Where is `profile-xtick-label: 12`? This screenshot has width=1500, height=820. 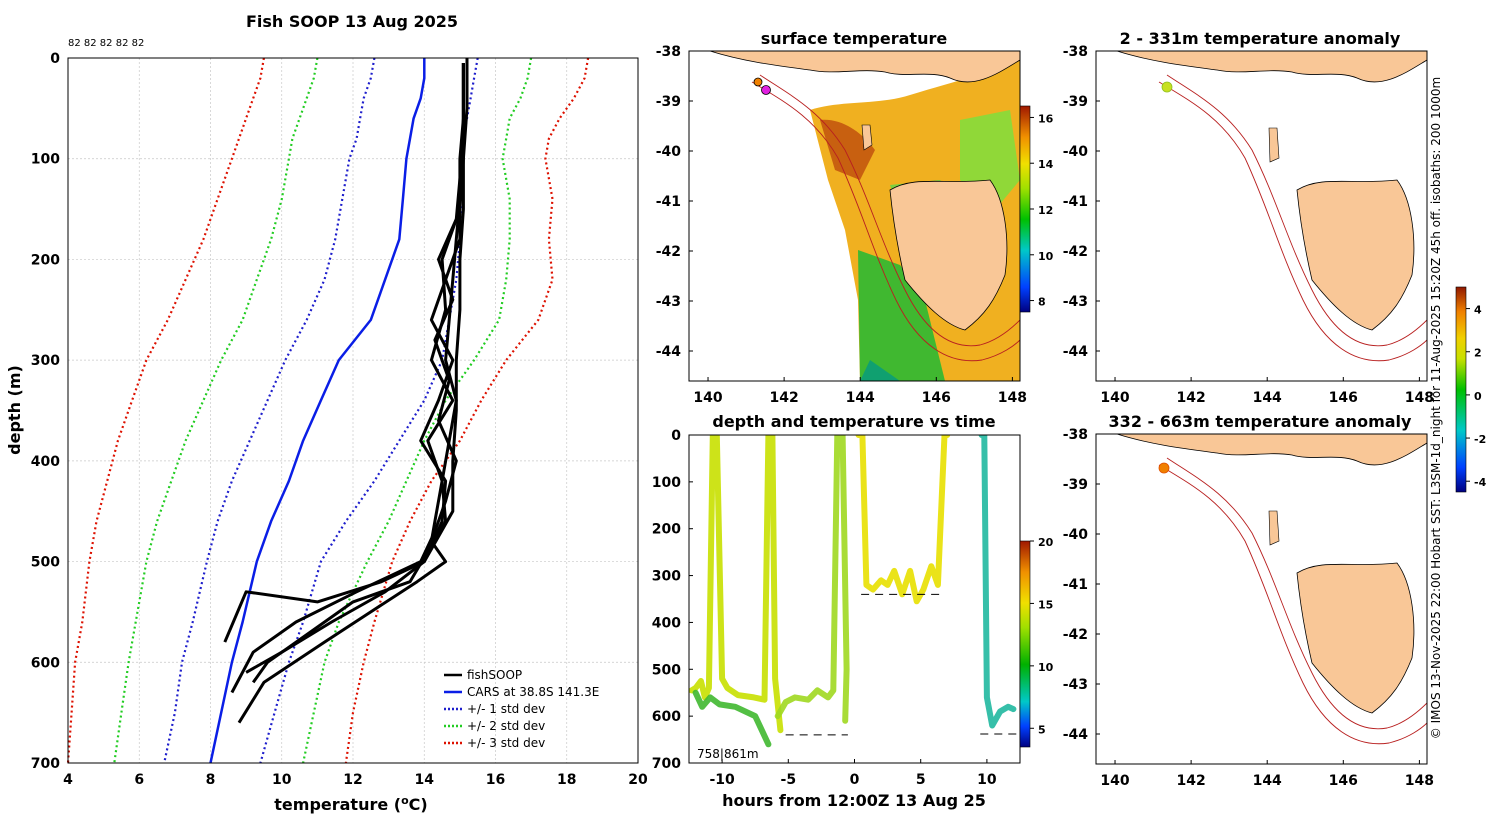 profile-xtick-label: 12 is located at coordinates (352, 780).